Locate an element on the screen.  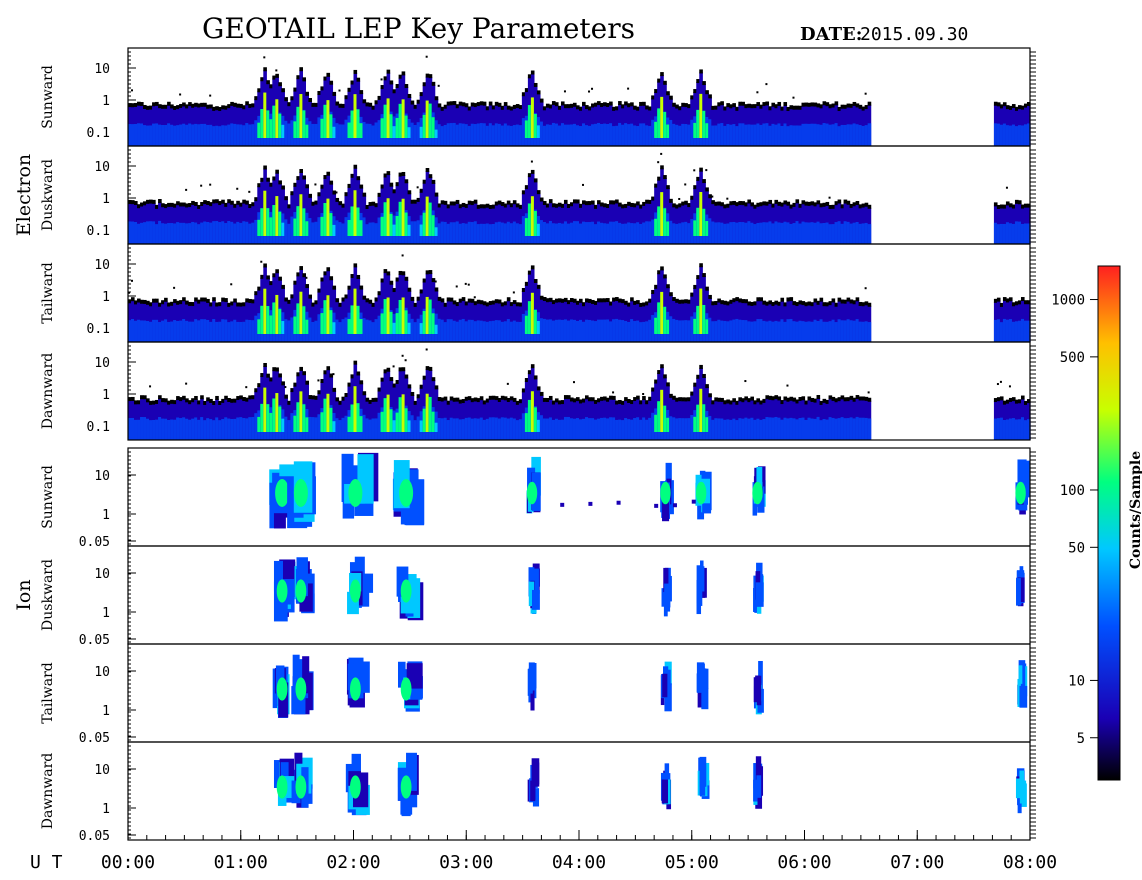
ion-burst-core is located at coordinates (701, 493).